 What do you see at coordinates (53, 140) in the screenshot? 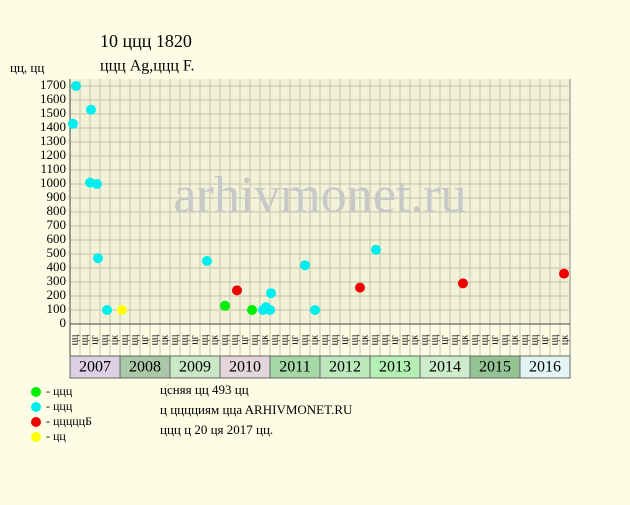
I see `y-tick-label: 1300` at bounding box center [53, 140].